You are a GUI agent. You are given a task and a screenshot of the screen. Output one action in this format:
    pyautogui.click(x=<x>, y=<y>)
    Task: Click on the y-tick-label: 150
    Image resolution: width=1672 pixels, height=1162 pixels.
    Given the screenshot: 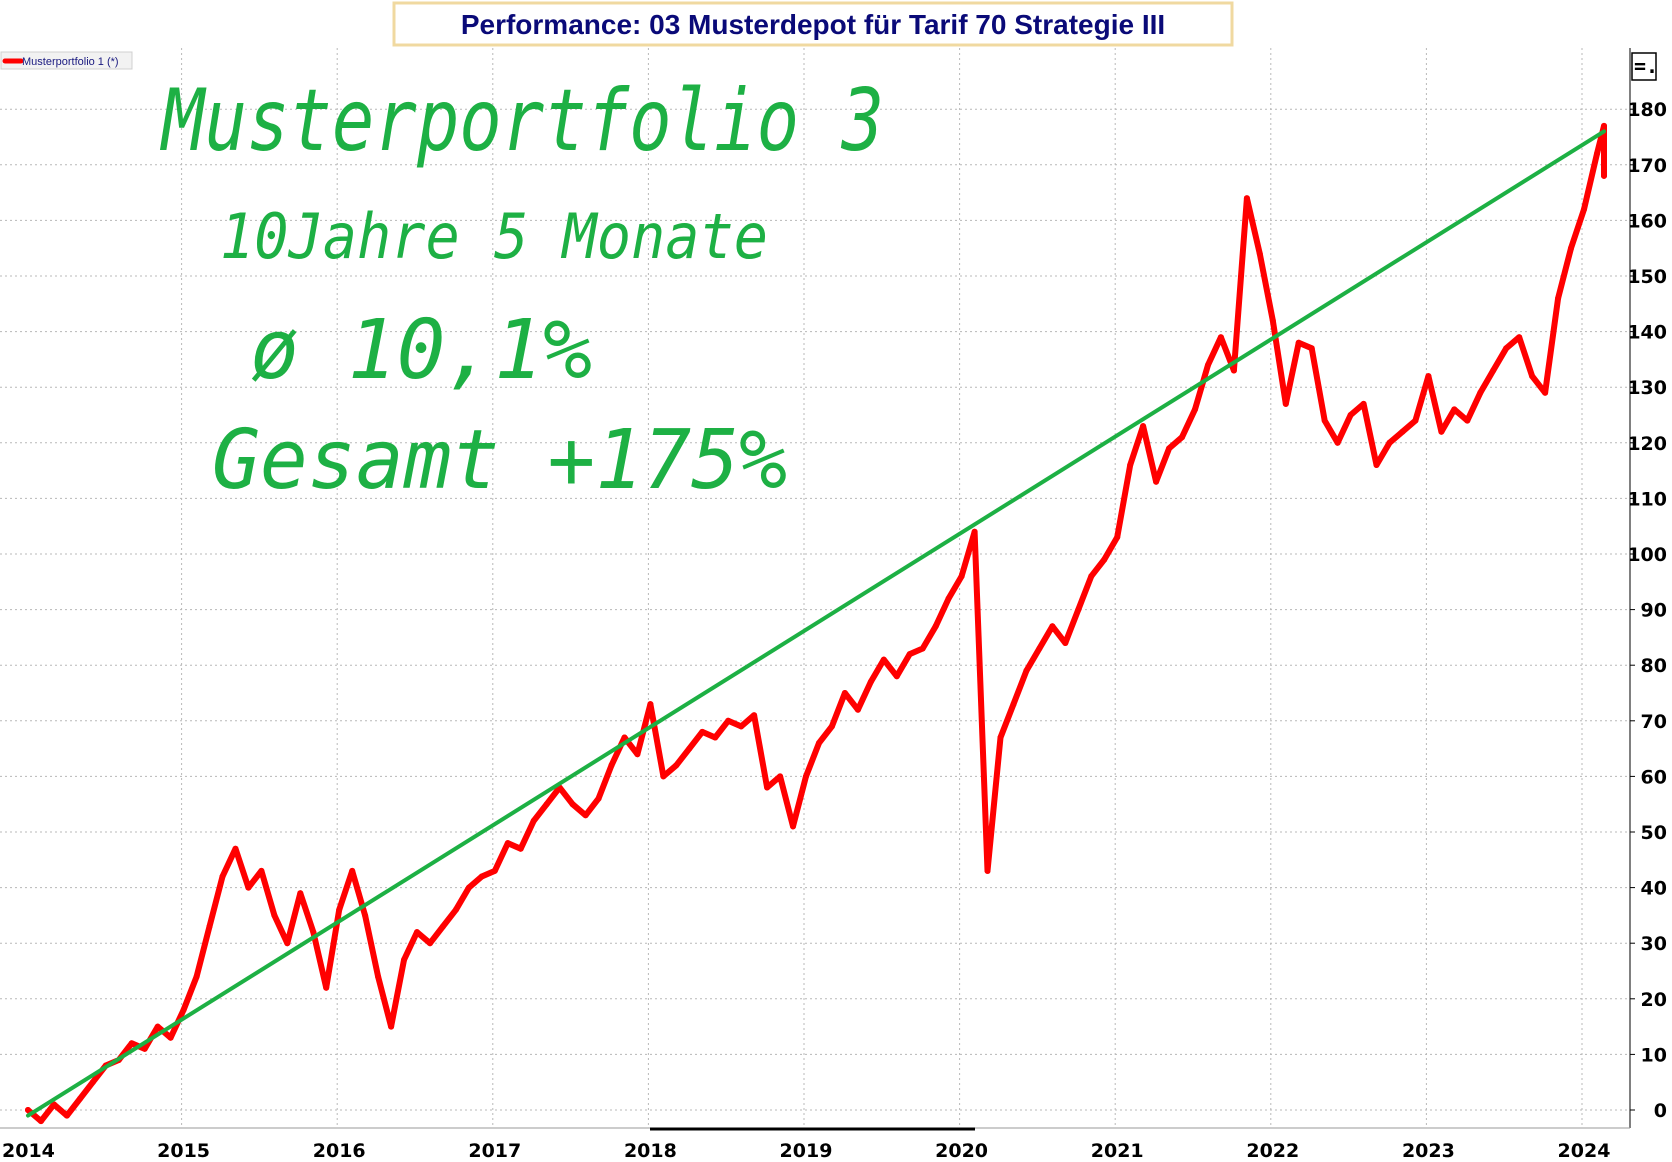 What is the action you would take?
    pyautogui.click(x=1647, y=277)
    